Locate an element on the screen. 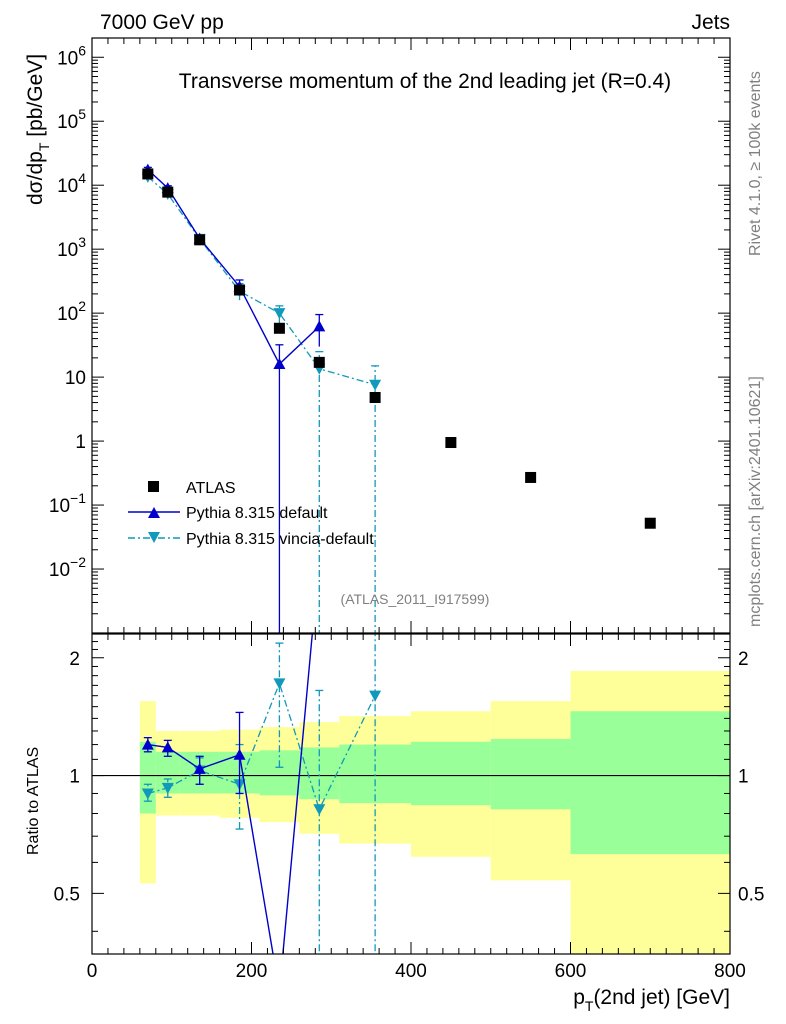 The height and width of the screenshot is (1024, 786). y-tick-label-7: 10⁻¹ is located at coordinates (67, 503).